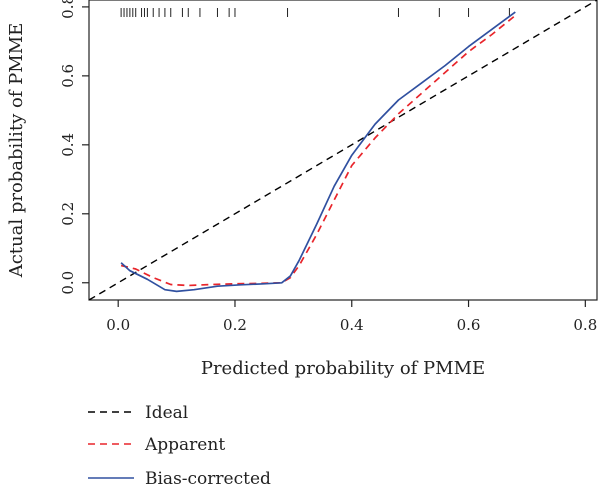 The height and width of the screenshot is (499, 600). I want to click on x-tick-label: 0.2, so click(235, 325).